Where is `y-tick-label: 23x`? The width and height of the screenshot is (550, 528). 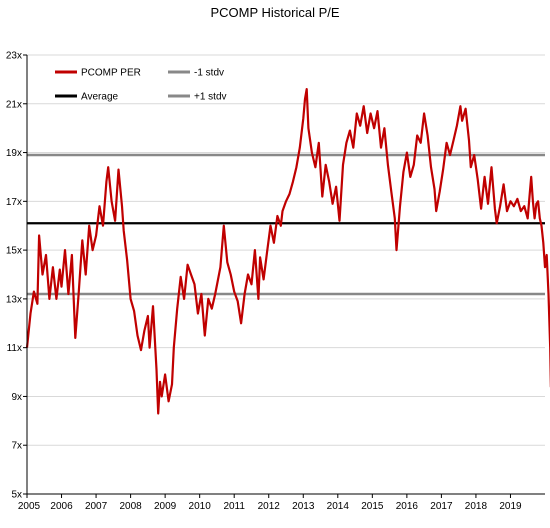
y-tick-label: 23x is located at coordinates (14, 56).